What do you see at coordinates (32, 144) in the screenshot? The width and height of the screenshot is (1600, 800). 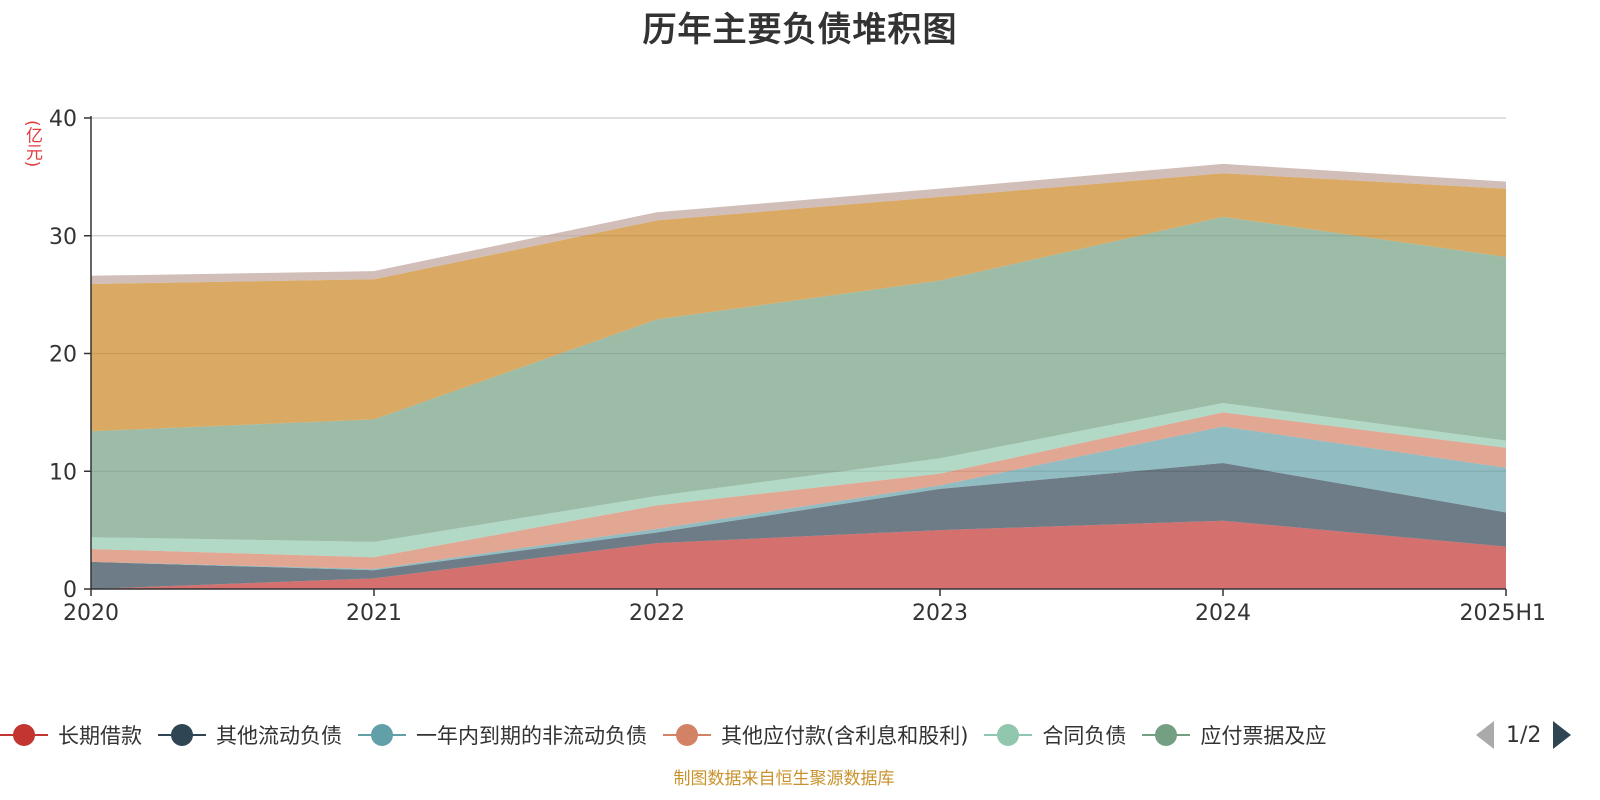 I see `y-axis-unit-label: (亿元)` at bounding box center [32, 144].